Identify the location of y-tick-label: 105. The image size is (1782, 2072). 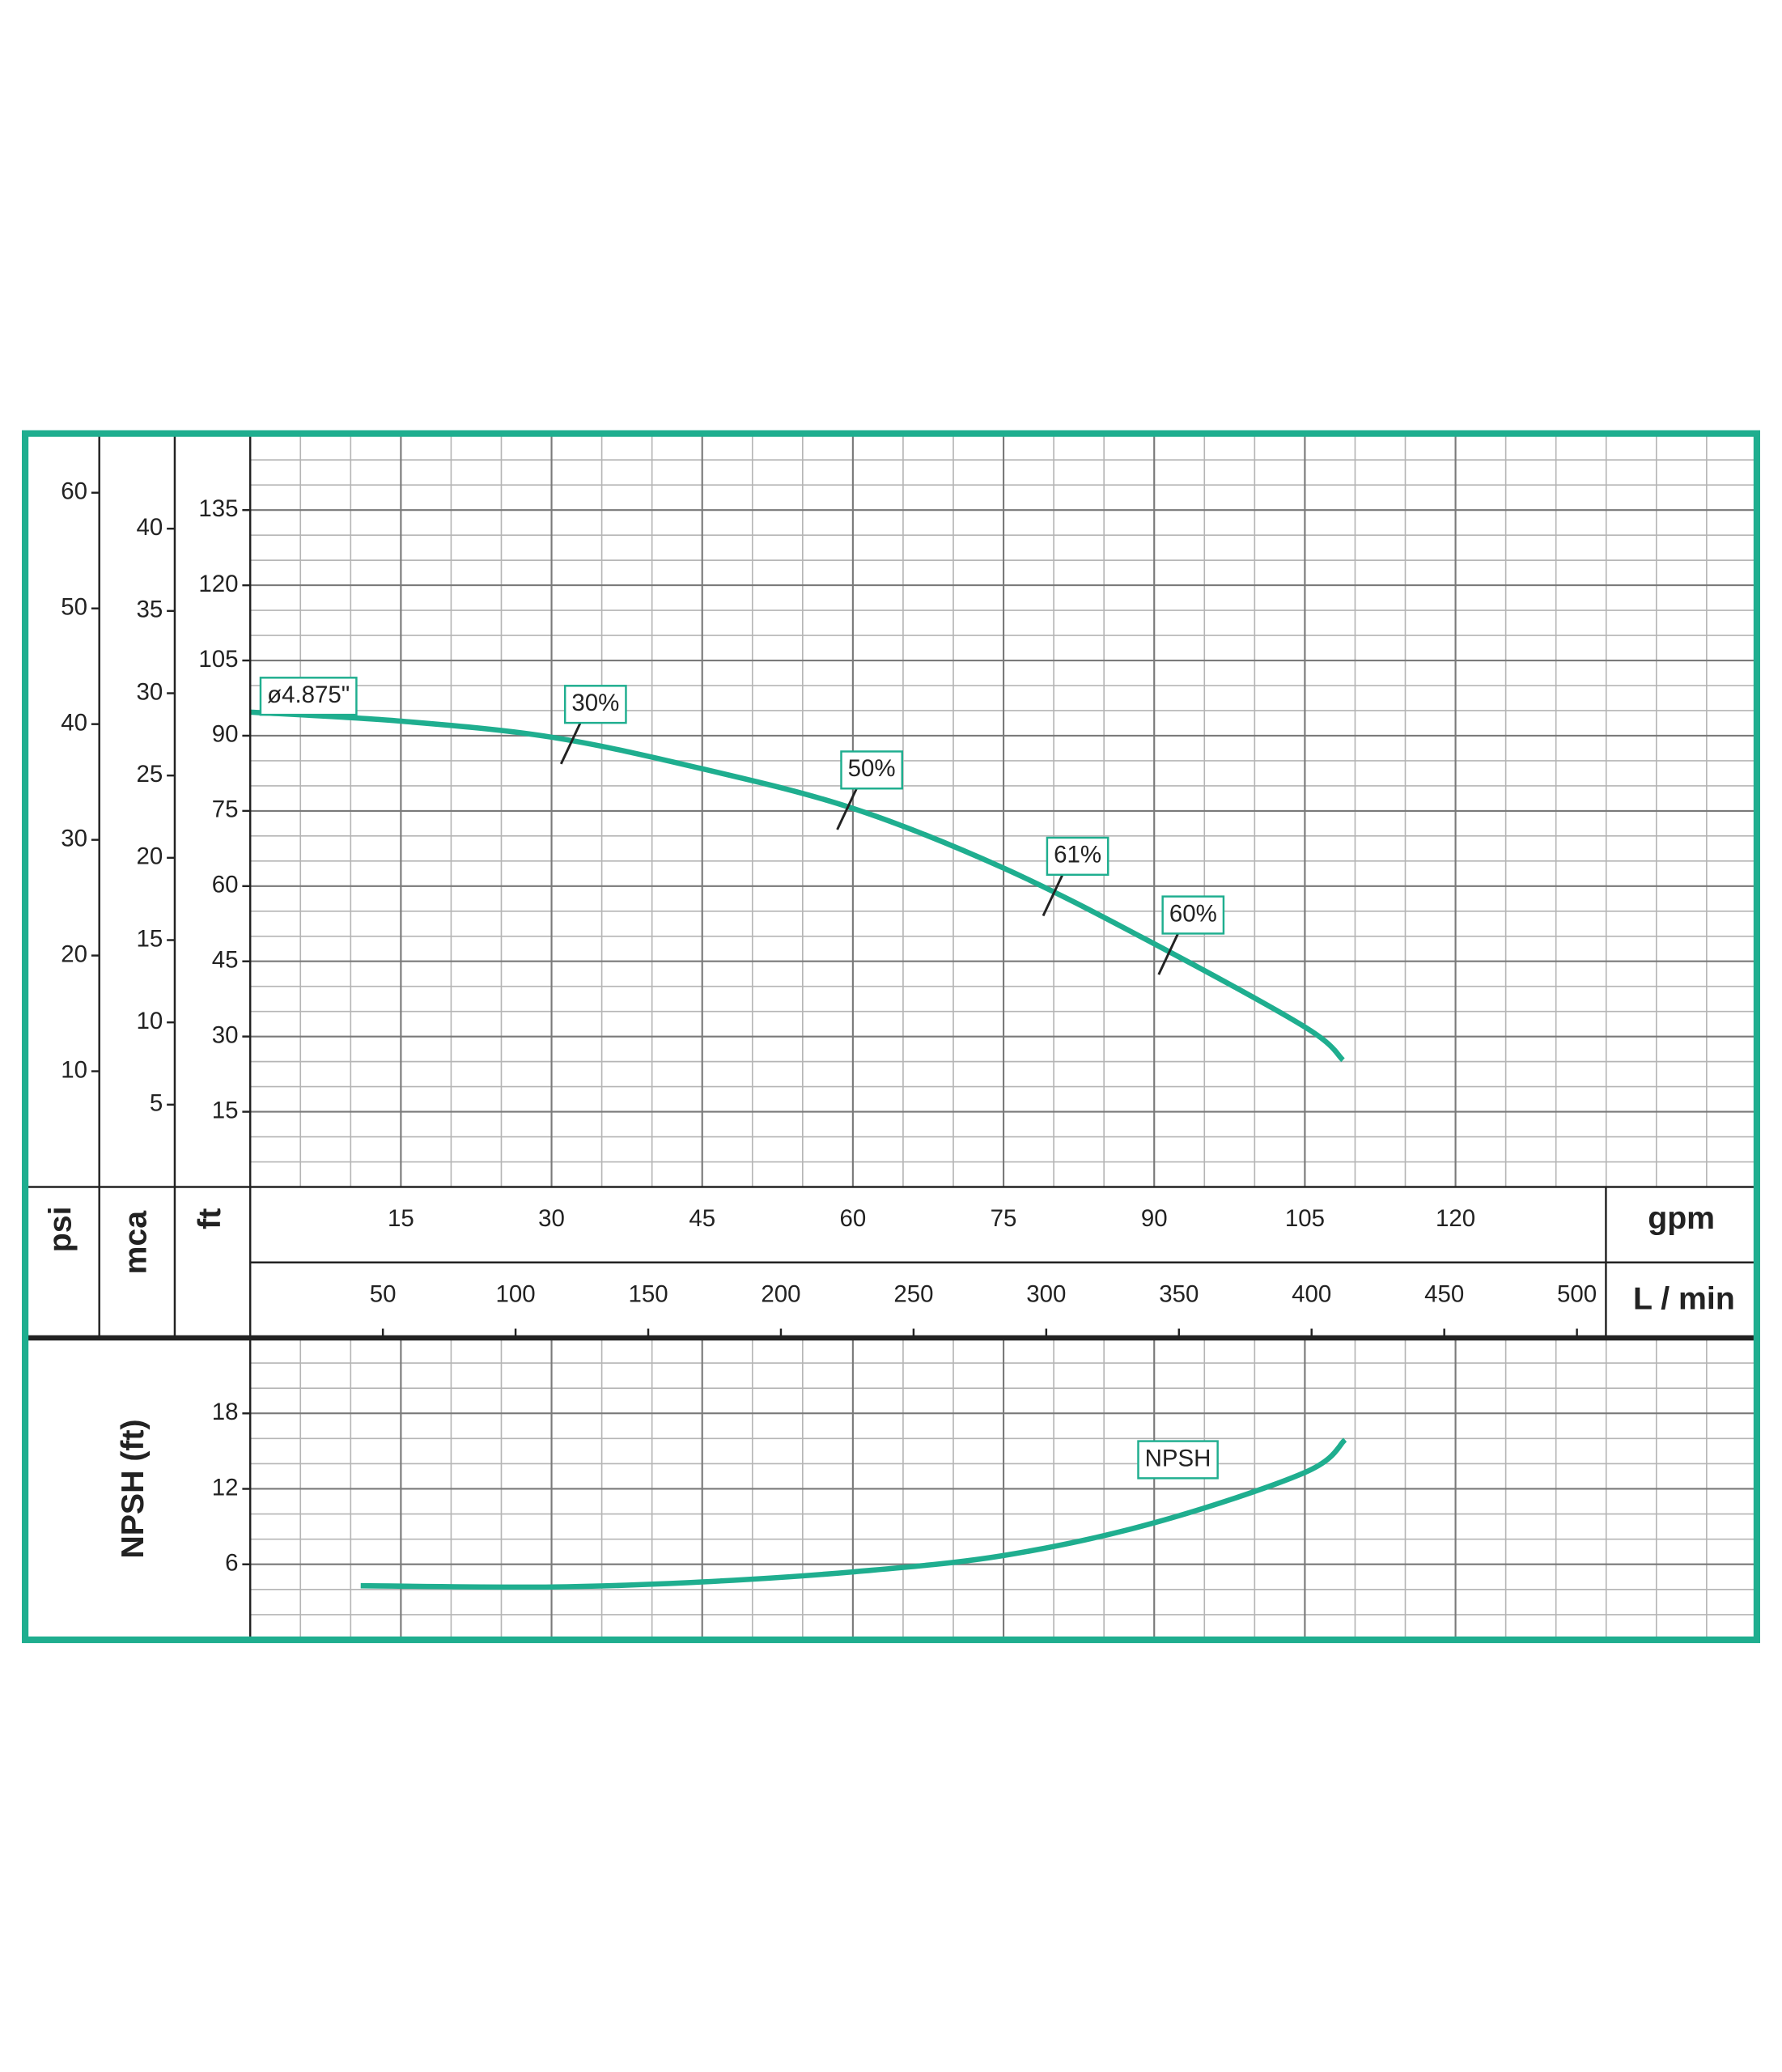
(218, 659).